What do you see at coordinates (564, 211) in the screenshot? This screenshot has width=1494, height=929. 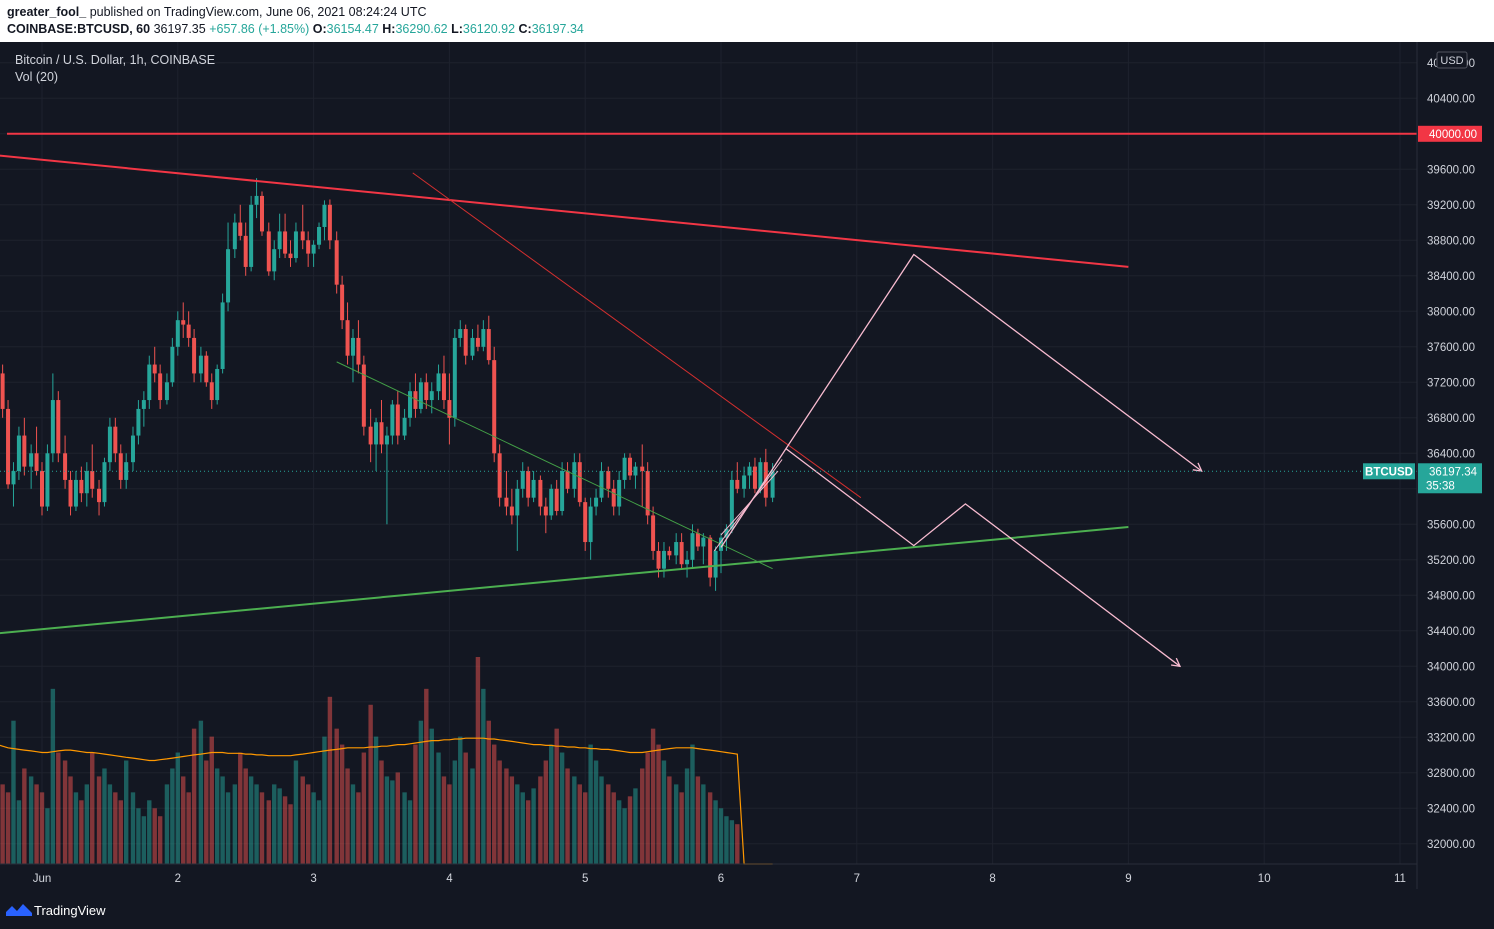 I see `trendline-descending-resistance` at bounding box center [564, 211].